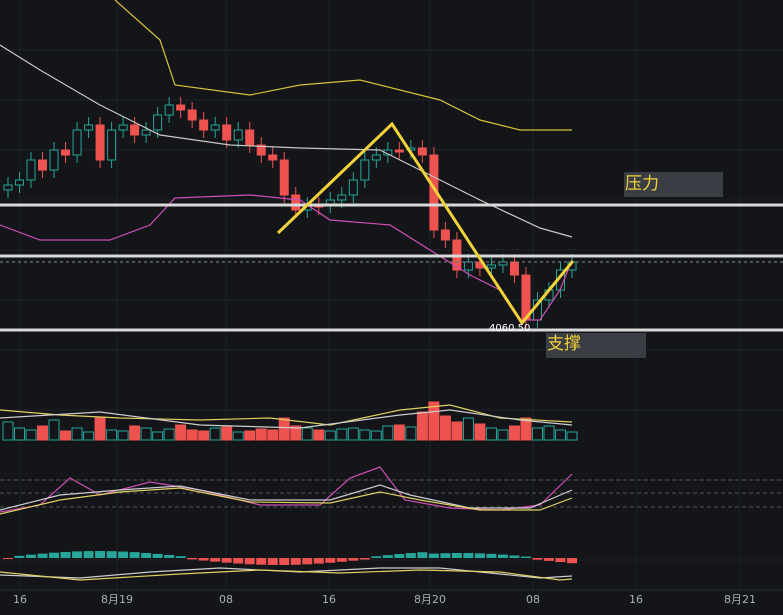 The image size is (783, 615). Describe the element at coordinates (343, 65) in the screenshot. I see `bollinger-upper` at that location.